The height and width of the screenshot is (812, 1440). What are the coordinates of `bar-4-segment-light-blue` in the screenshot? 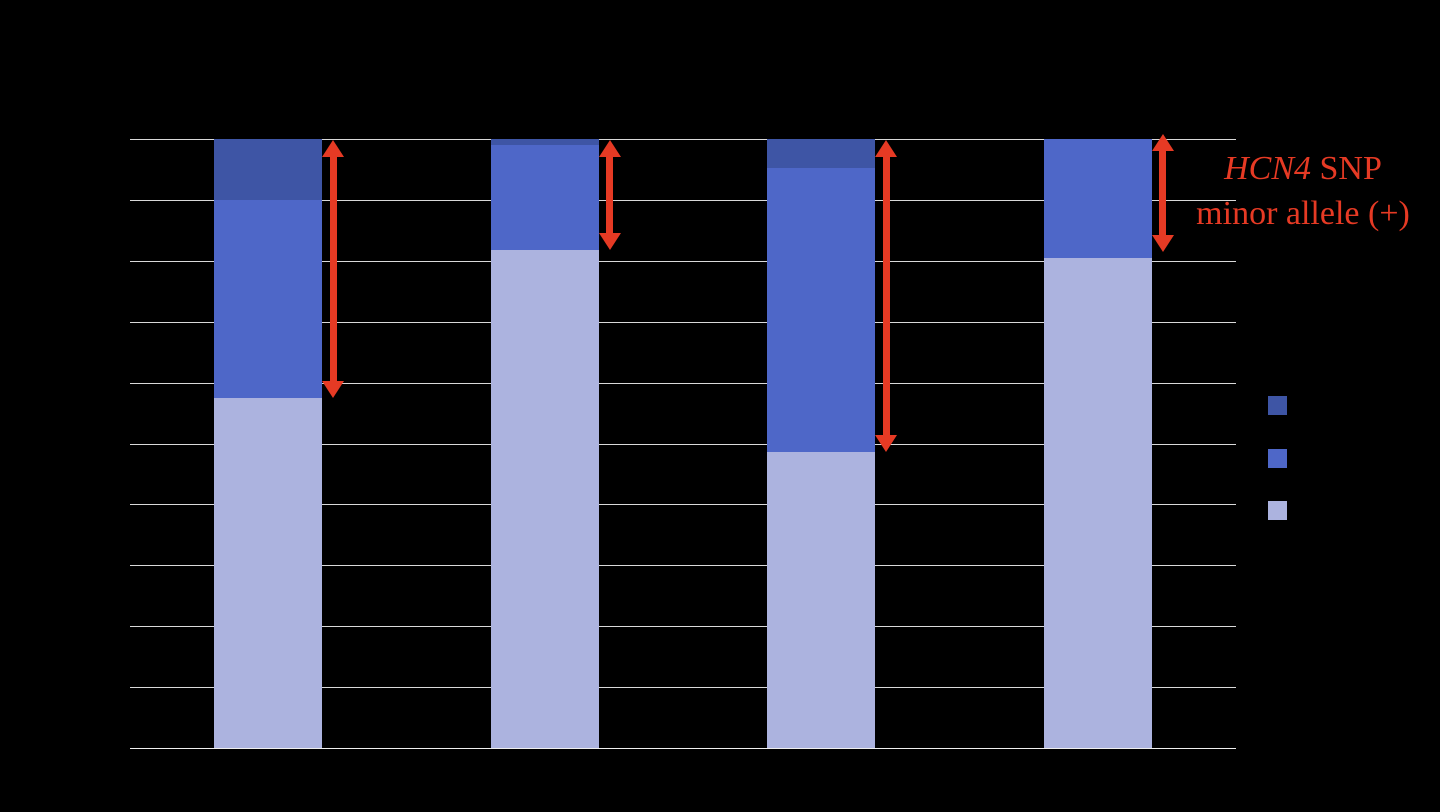 It's located at (1097, 502).